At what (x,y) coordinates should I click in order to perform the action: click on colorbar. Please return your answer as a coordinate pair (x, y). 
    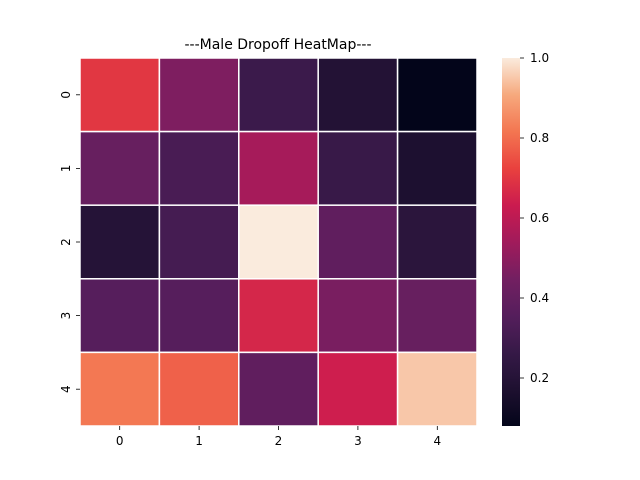
    Looking at the image, I should click on (511, 242).